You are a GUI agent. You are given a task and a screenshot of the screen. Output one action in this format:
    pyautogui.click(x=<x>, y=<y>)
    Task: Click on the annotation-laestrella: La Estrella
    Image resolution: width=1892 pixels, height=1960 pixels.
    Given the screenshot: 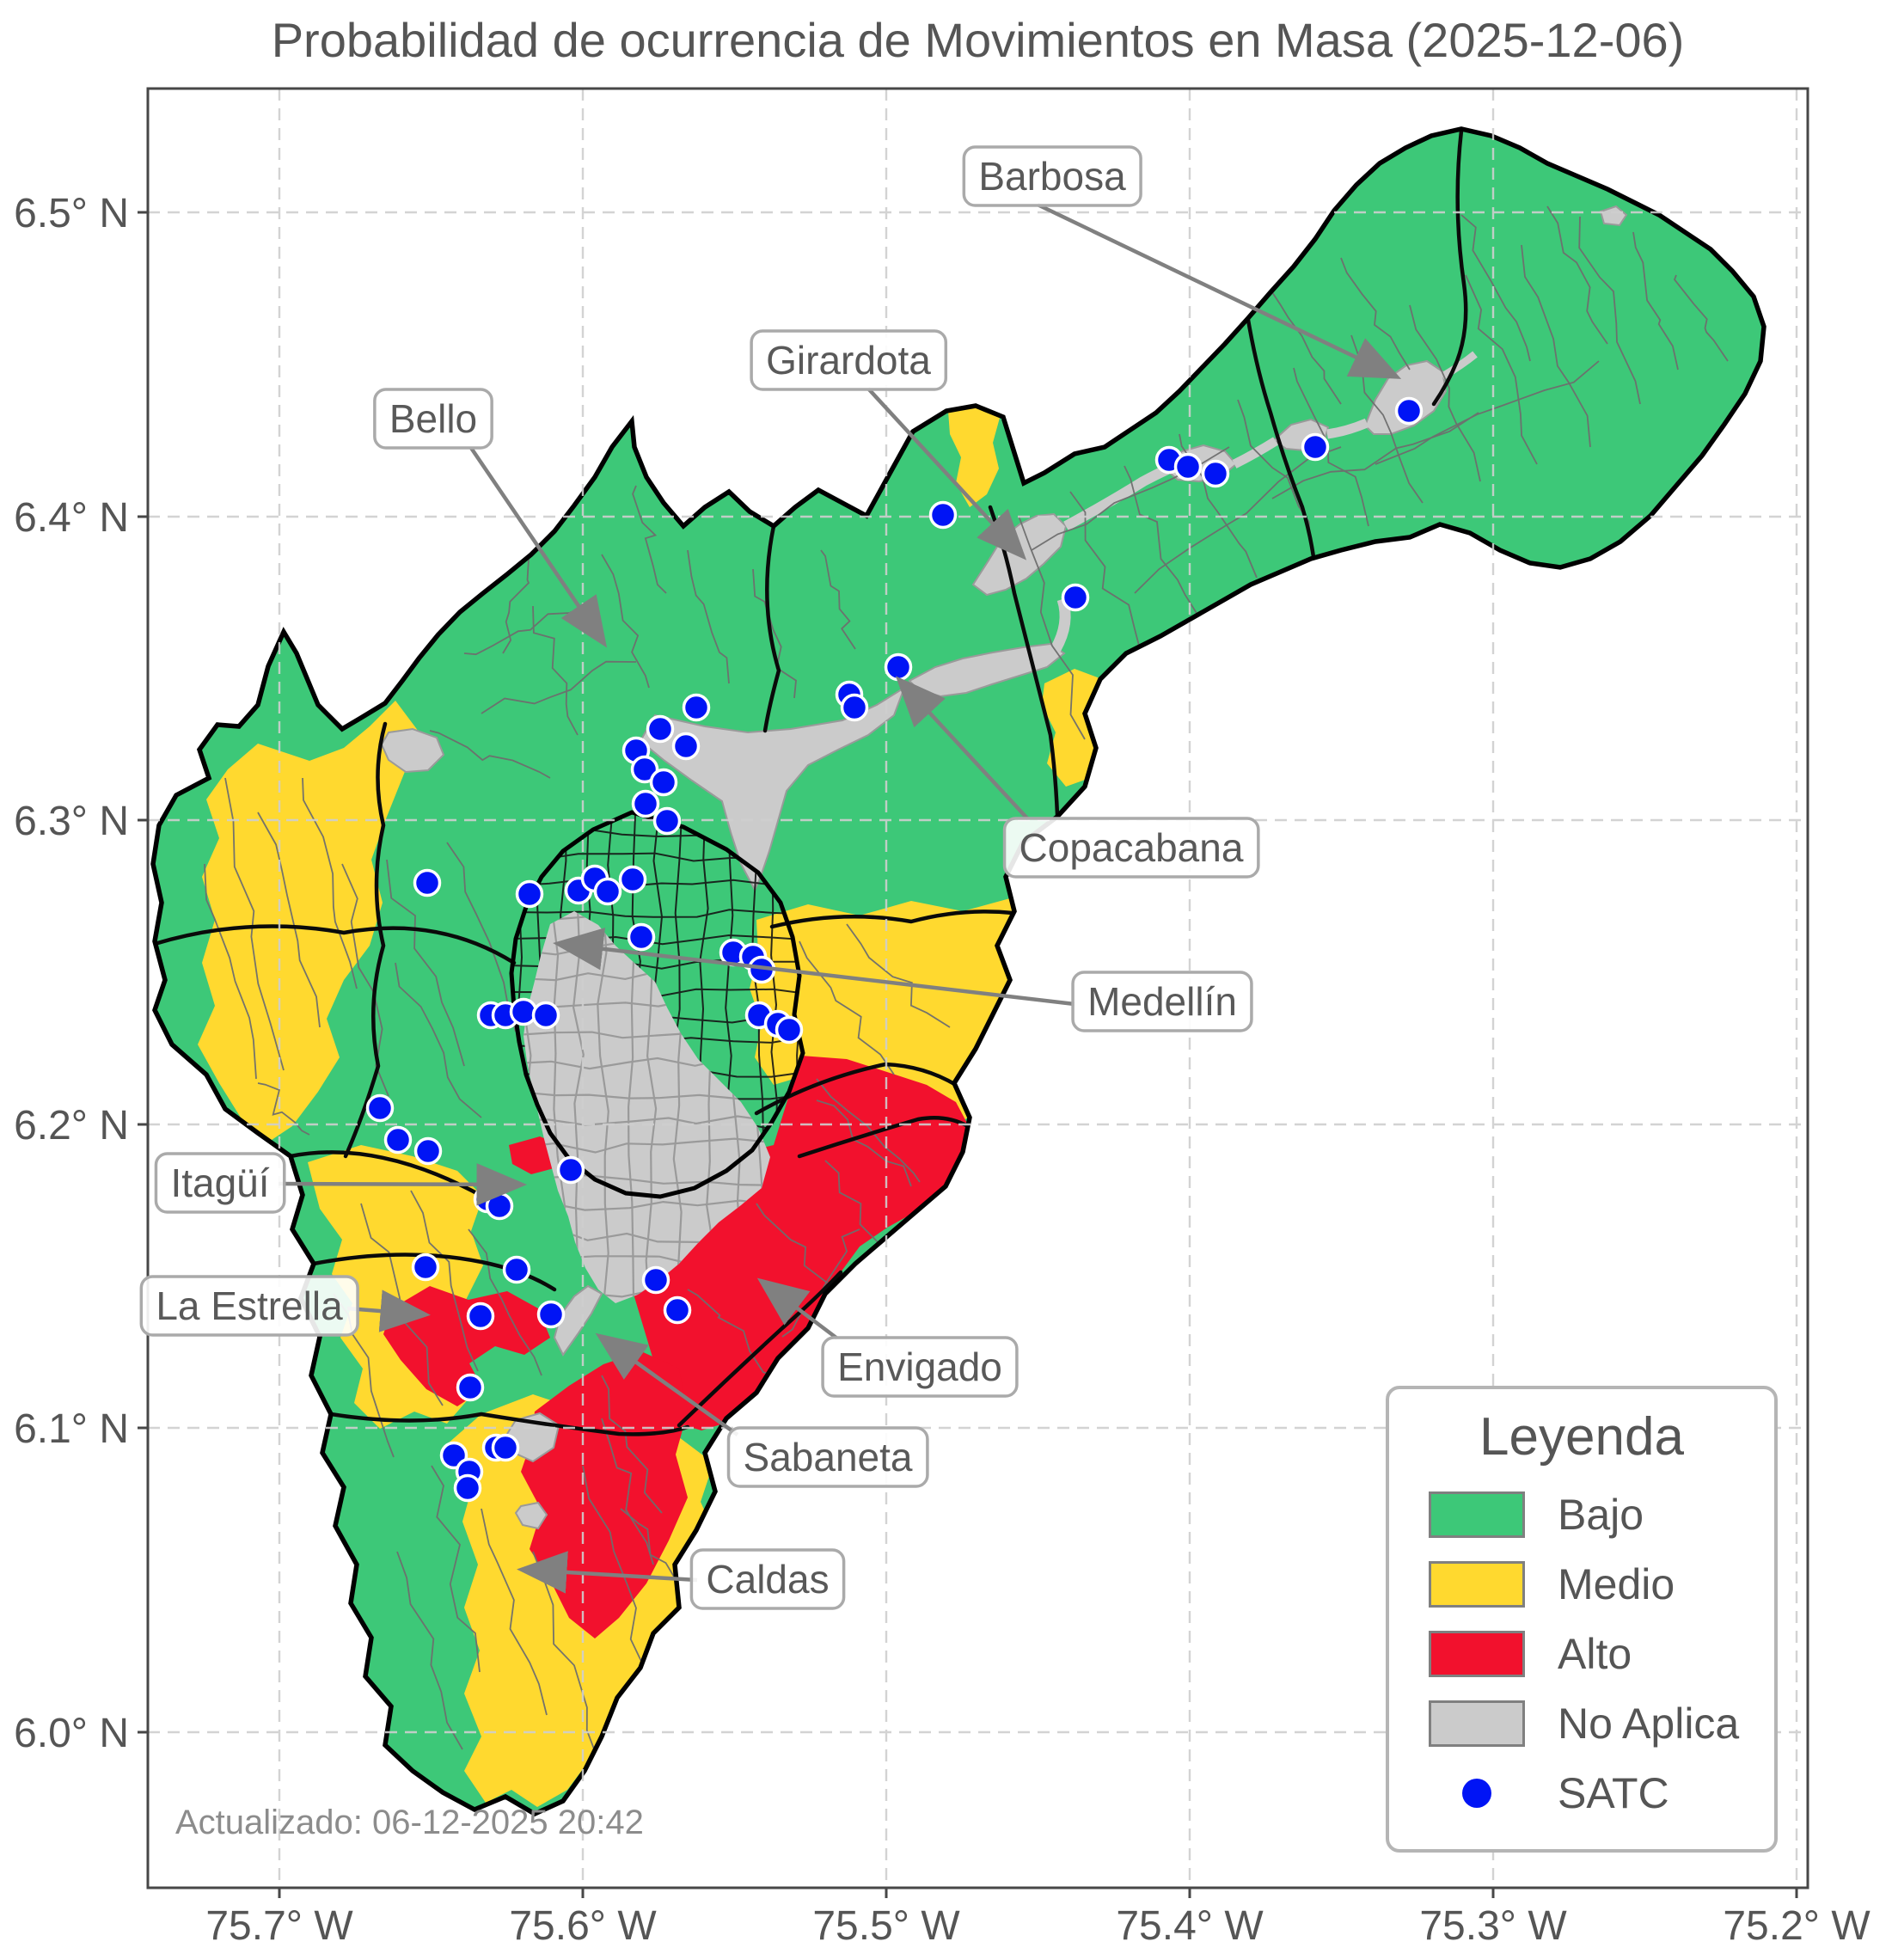 What is the action you would take?
    pyautogui.click(x=285, y=1306)
    